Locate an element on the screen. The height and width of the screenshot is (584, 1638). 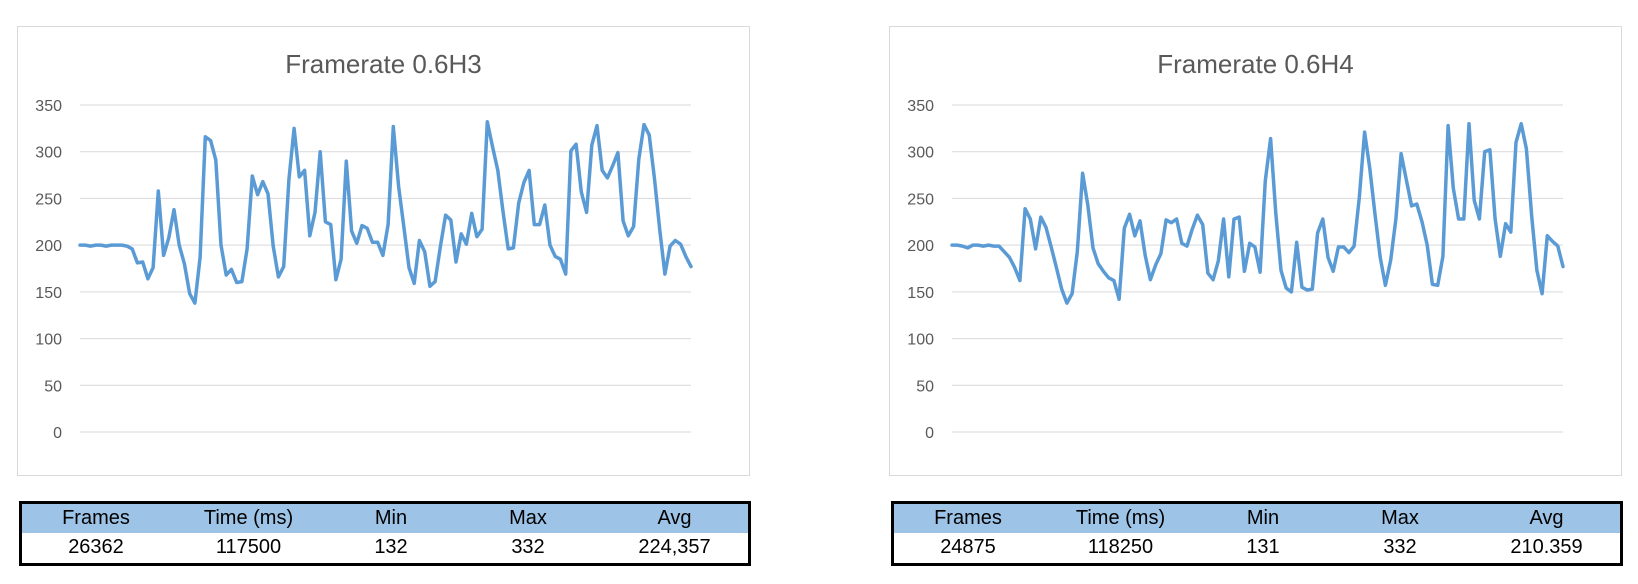
stats-value-min: 131 is located at coordinates (1263, 547).